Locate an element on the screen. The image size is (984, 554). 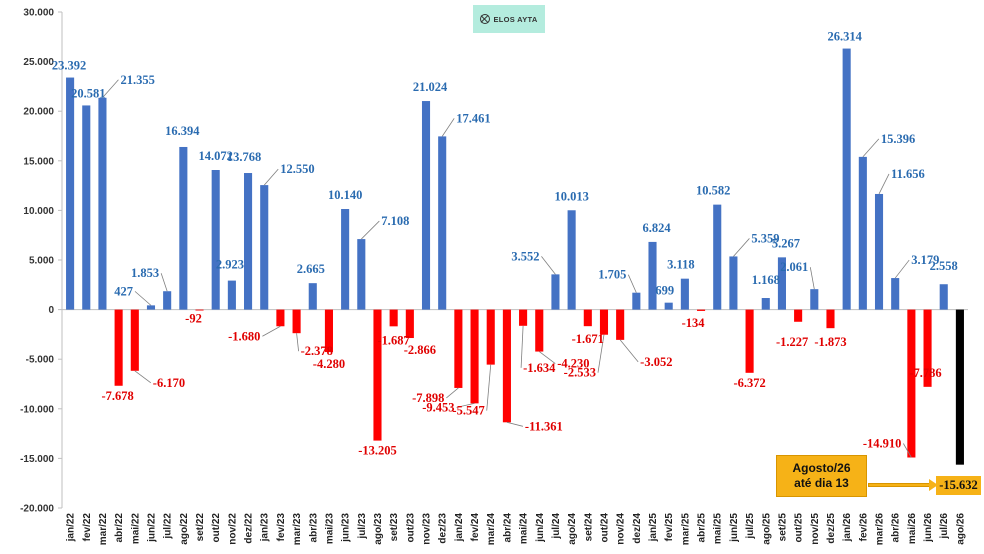
y-tick-label: -20.000 is located at coordinates (37, 509).